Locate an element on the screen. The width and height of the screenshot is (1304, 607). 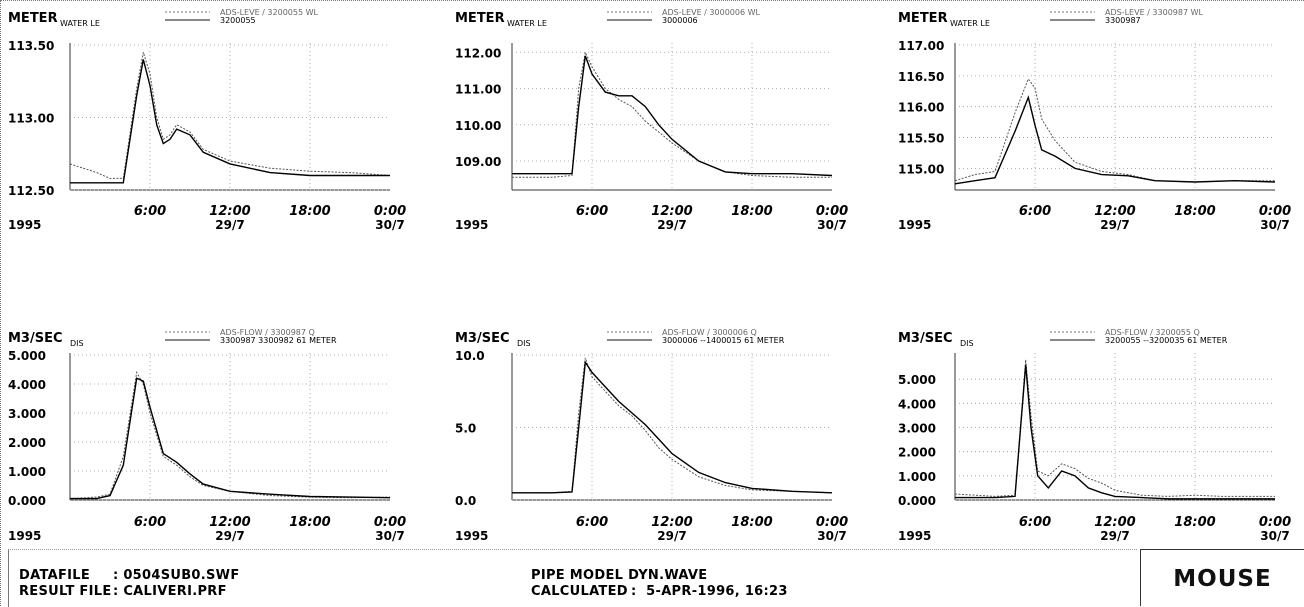
y-tick-label: 116.00 is located at coordinates (921, 108).